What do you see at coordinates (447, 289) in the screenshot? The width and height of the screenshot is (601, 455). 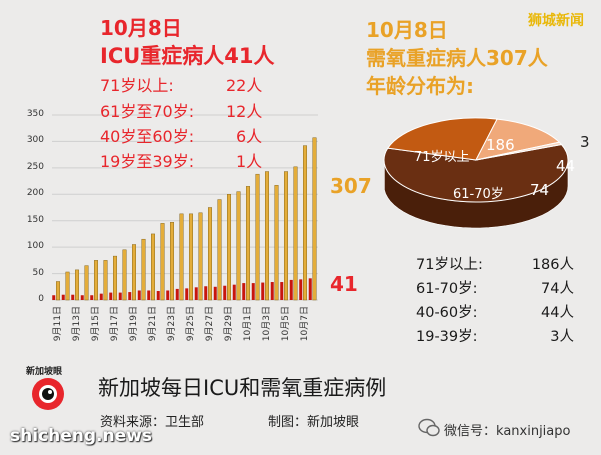 I see `oxygen-row-label: 61-70岁:` at bounding box center [447, 289].